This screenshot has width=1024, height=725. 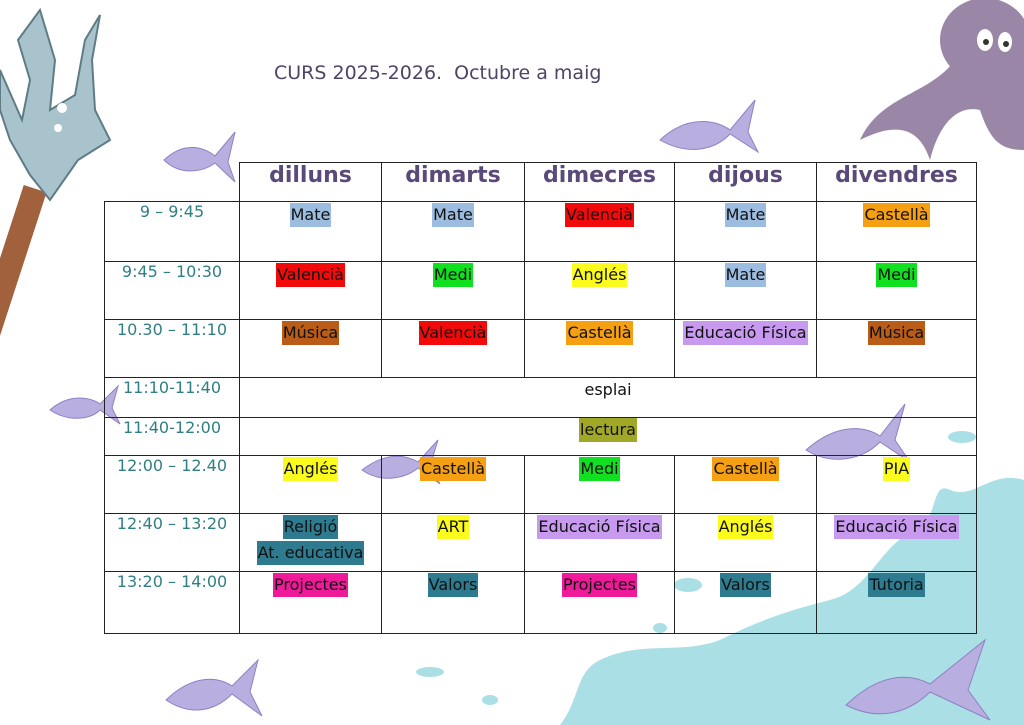 I want to click on break-label: esplai, so click(x=608, y=389).